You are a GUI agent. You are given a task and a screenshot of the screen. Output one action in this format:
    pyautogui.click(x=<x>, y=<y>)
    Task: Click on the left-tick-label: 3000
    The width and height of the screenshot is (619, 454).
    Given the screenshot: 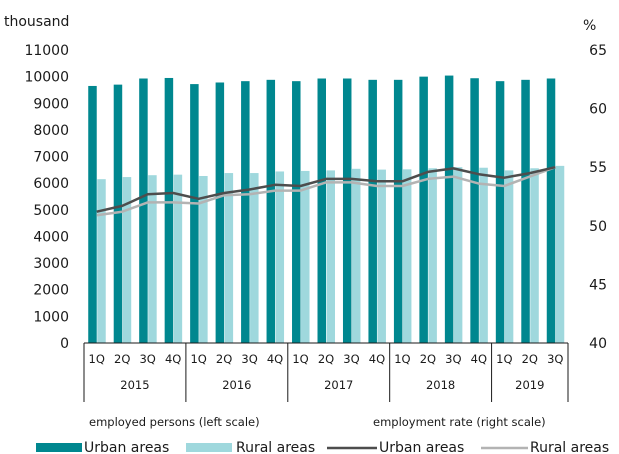 What is the action you would take?
    pyautogui.click(x=51, y=264)
    